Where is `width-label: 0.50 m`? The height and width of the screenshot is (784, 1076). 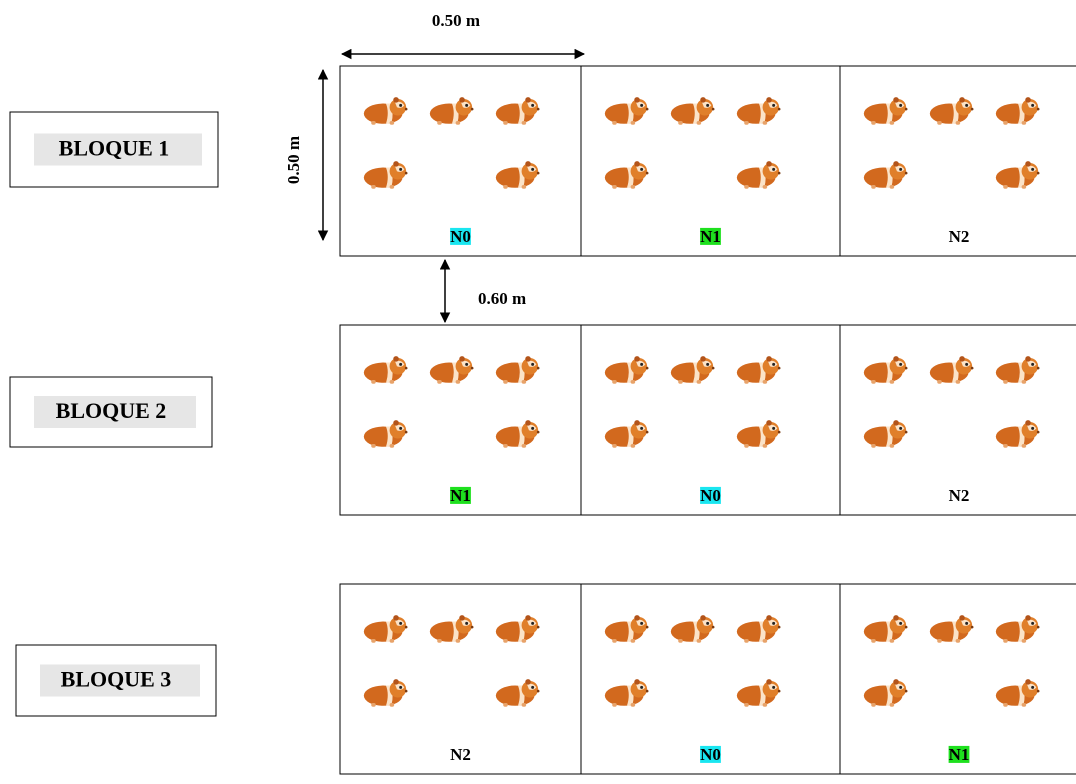 width-label: 0.50 m is located at coordinates (456, 20).